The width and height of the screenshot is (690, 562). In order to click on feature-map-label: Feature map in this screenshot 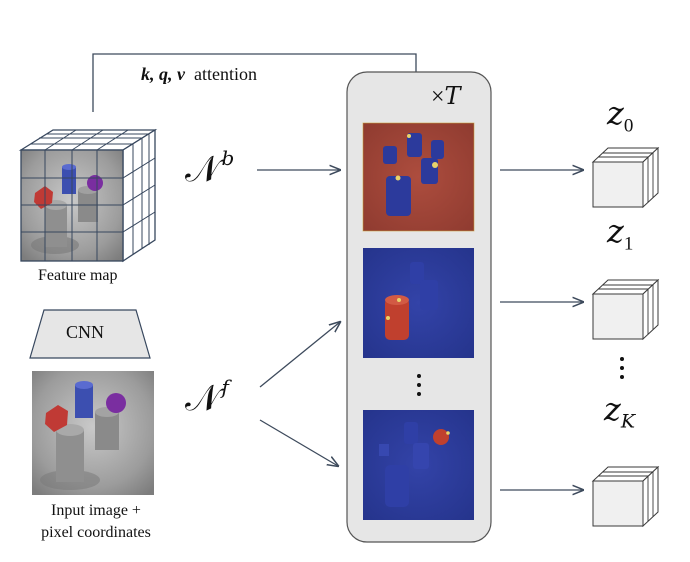, I will do `click(78, 275)`.